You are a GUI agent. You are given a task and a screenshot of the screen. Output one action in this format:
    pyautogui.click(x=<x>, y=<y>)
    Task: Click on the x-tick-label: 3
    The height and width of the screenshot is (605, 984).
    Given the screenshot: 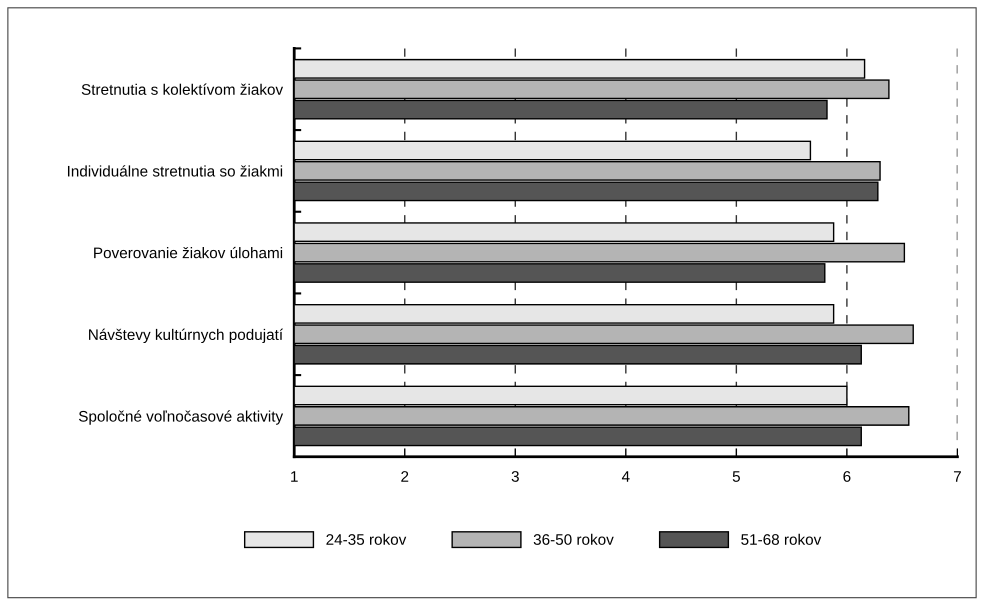 What is the action you would take?
    pyautogui.click(x=515, y=476)
    